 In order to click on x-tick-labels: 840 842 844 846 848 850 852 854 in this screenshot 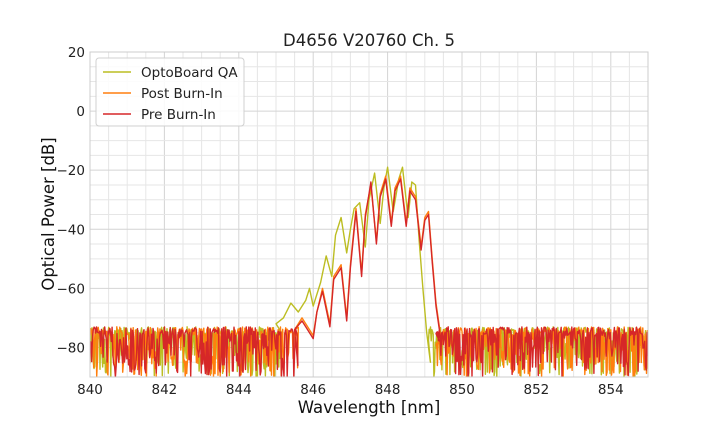, I will do `click(350, 390)`.